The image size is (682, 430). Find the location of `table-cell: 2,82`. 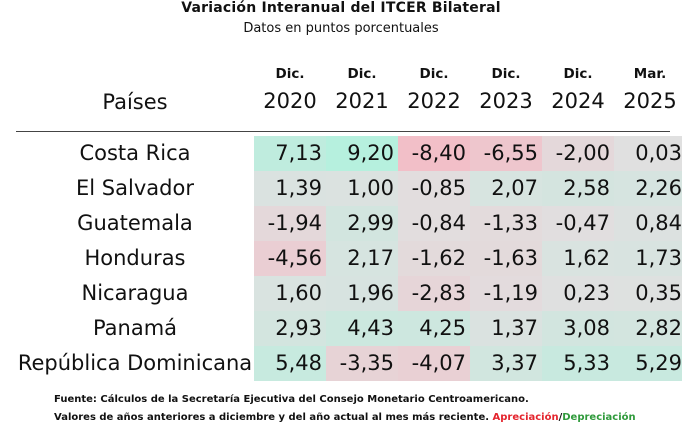

table-cell: 2,82 is located at coordinates (648, 328).